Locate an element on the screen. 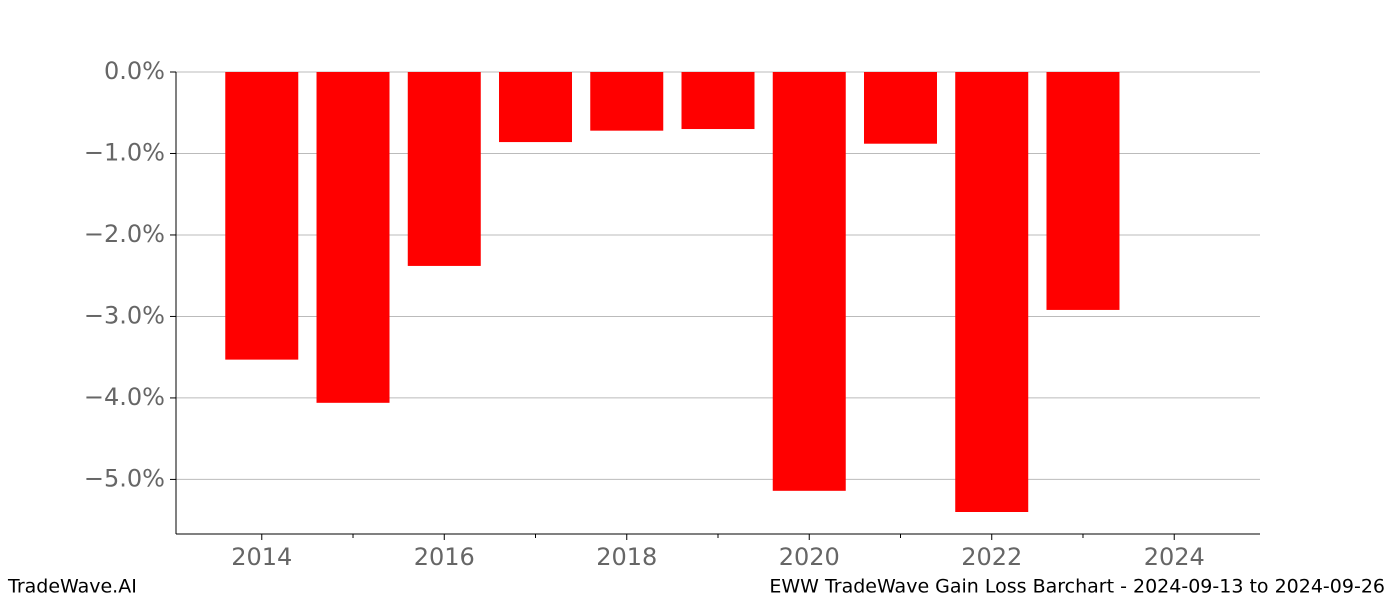 Image resolution: width=1400 pixels, height=600 pixels. y-tick-label: −5.0% is located at coordinates (124, 478).